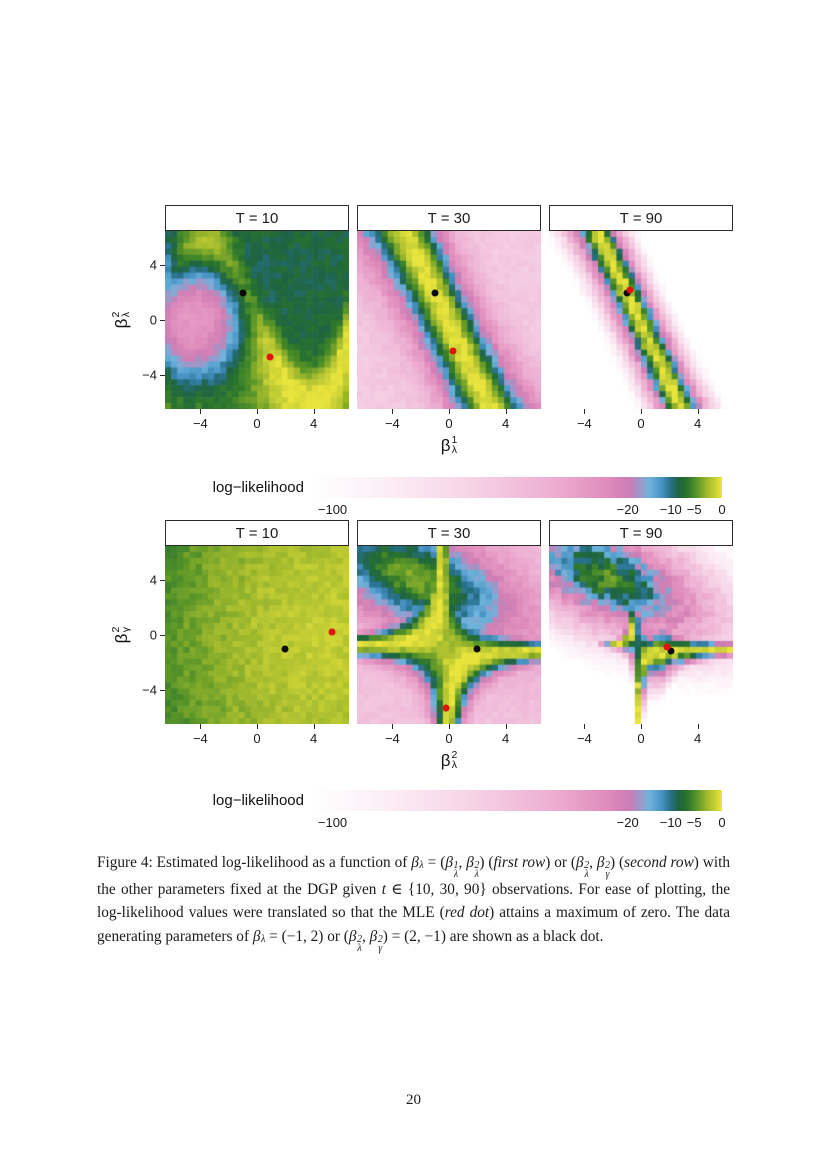 This screenshot has height=1169, width=827. What do you see at coordinates (456, 865) in the screenshot?
I see `math-sup: 1` at bounding box center [456, 865].